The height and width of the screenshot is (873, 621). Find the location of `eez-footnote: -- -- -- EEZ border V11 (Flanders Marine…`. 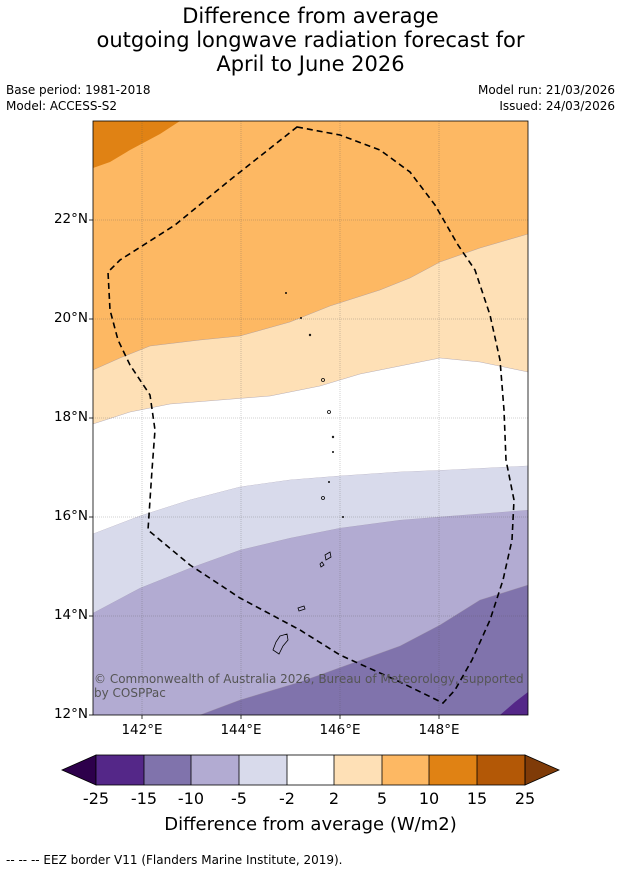

eez-footnote: -- -- -- EEZ border V11 (Flanders Marine… is located at coordinates (174, 860).